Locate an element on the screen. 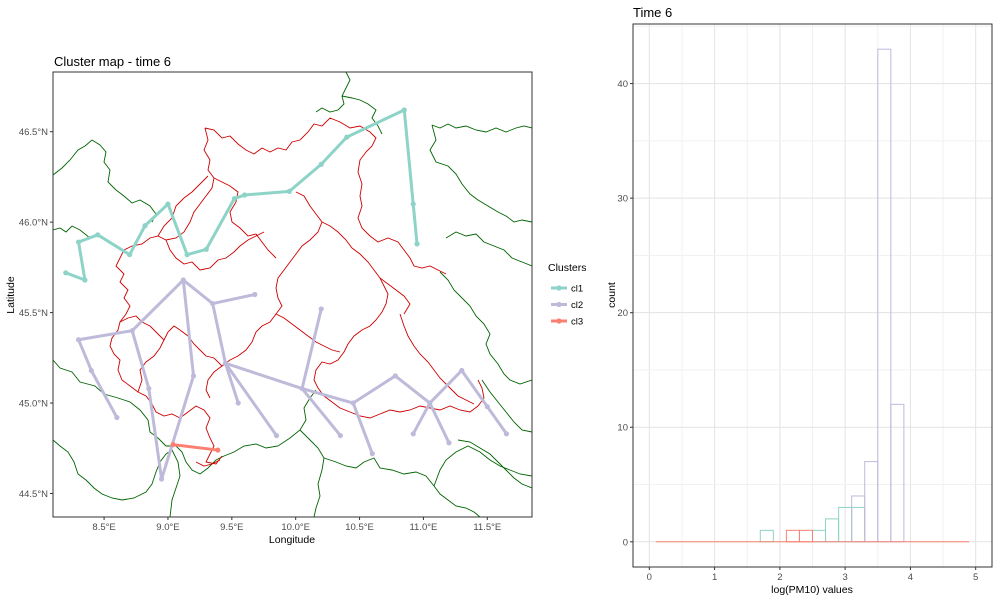 This screenshot has height=605, width=1000. map-y-tick-label: 44.5°N is located at coordinates (33, 494).